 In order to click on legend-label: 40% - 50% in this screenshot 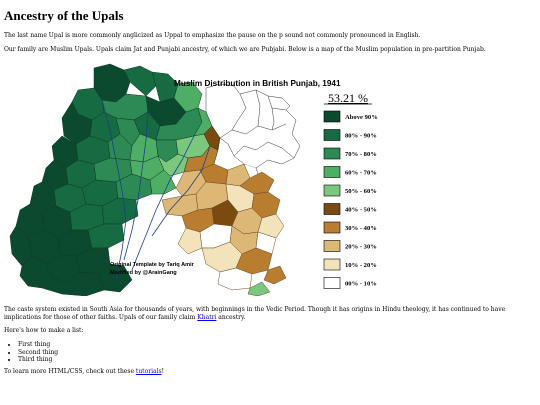, I will do `click(361, 210)`.